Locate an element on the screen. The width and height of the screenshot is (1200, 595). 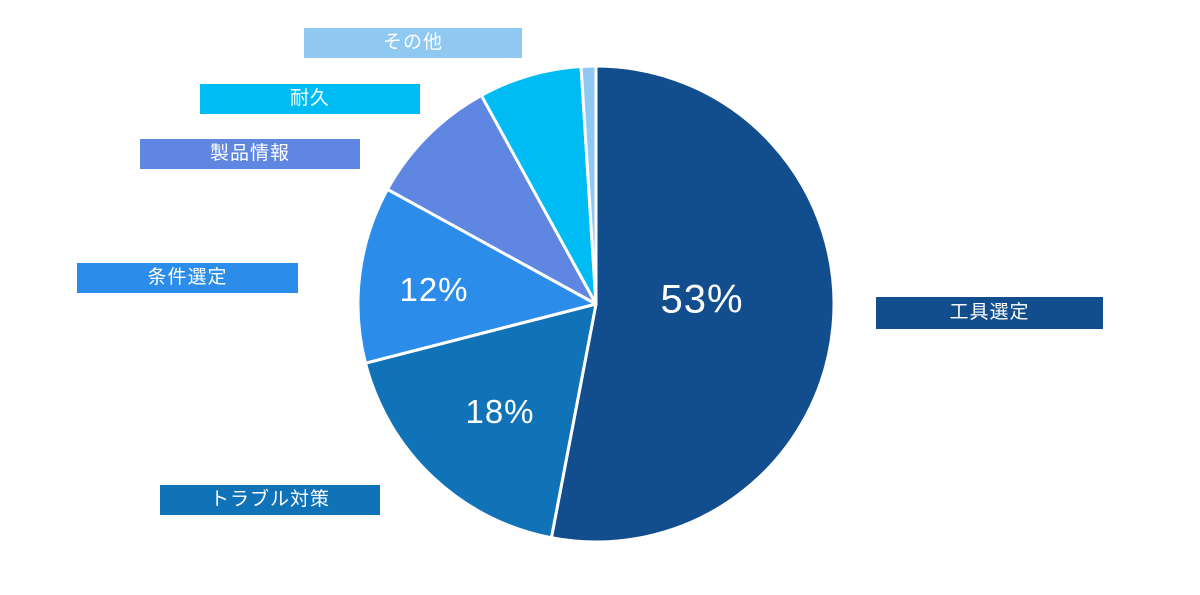
slice-value-label-condition-selection: 12% is located at coordinates (434, 289).